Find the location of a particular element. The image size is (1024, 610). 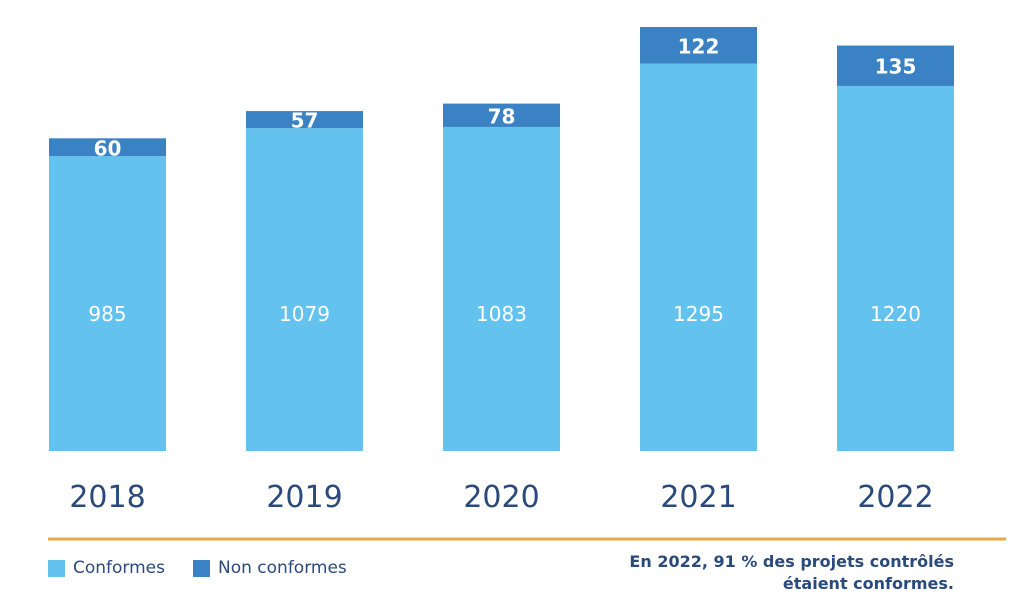

value-label-non-conformes-2022: 135 is located at coordinates (896, 67).